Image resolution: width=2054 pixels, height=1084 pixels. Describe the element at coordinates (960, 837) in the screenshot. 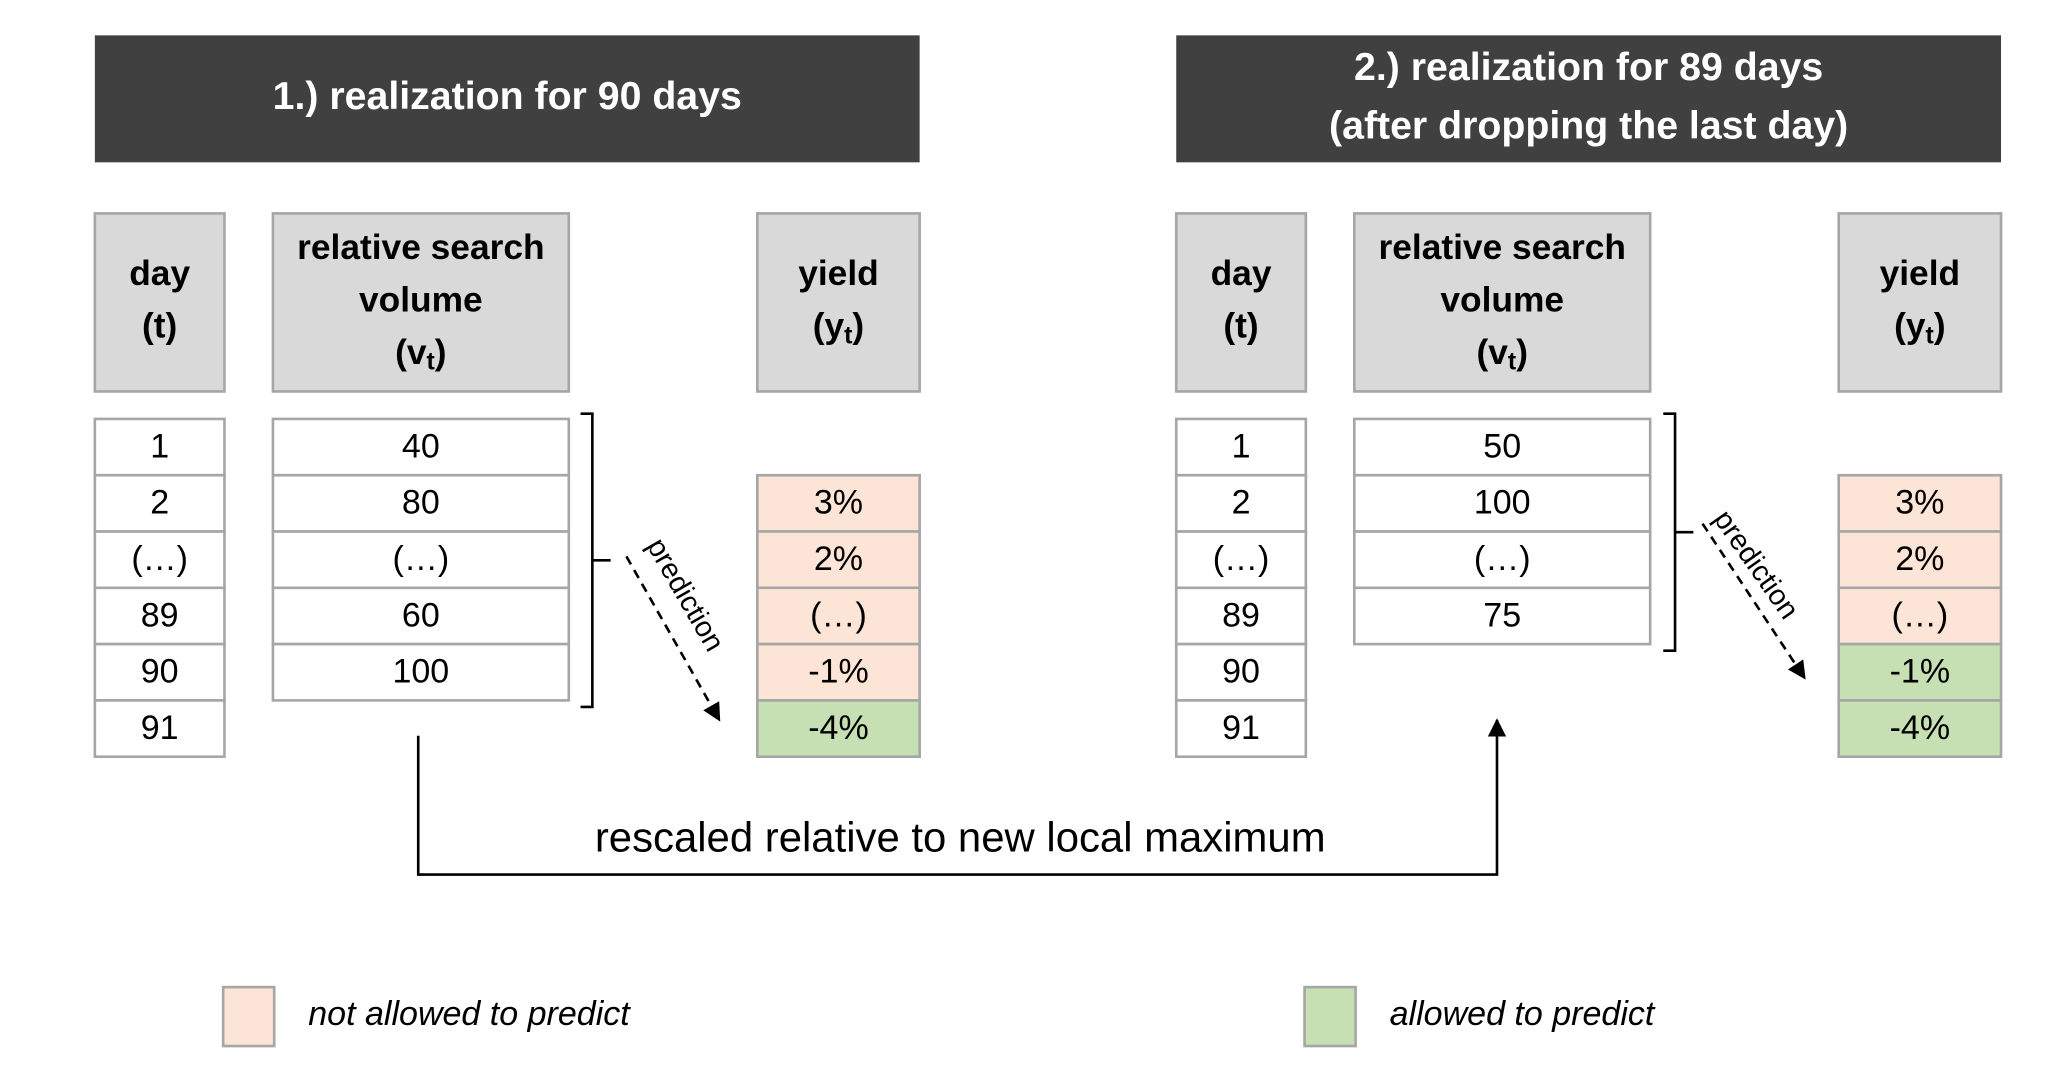

I see `rescale-label: rescaled relative to new local maximum` at that location.